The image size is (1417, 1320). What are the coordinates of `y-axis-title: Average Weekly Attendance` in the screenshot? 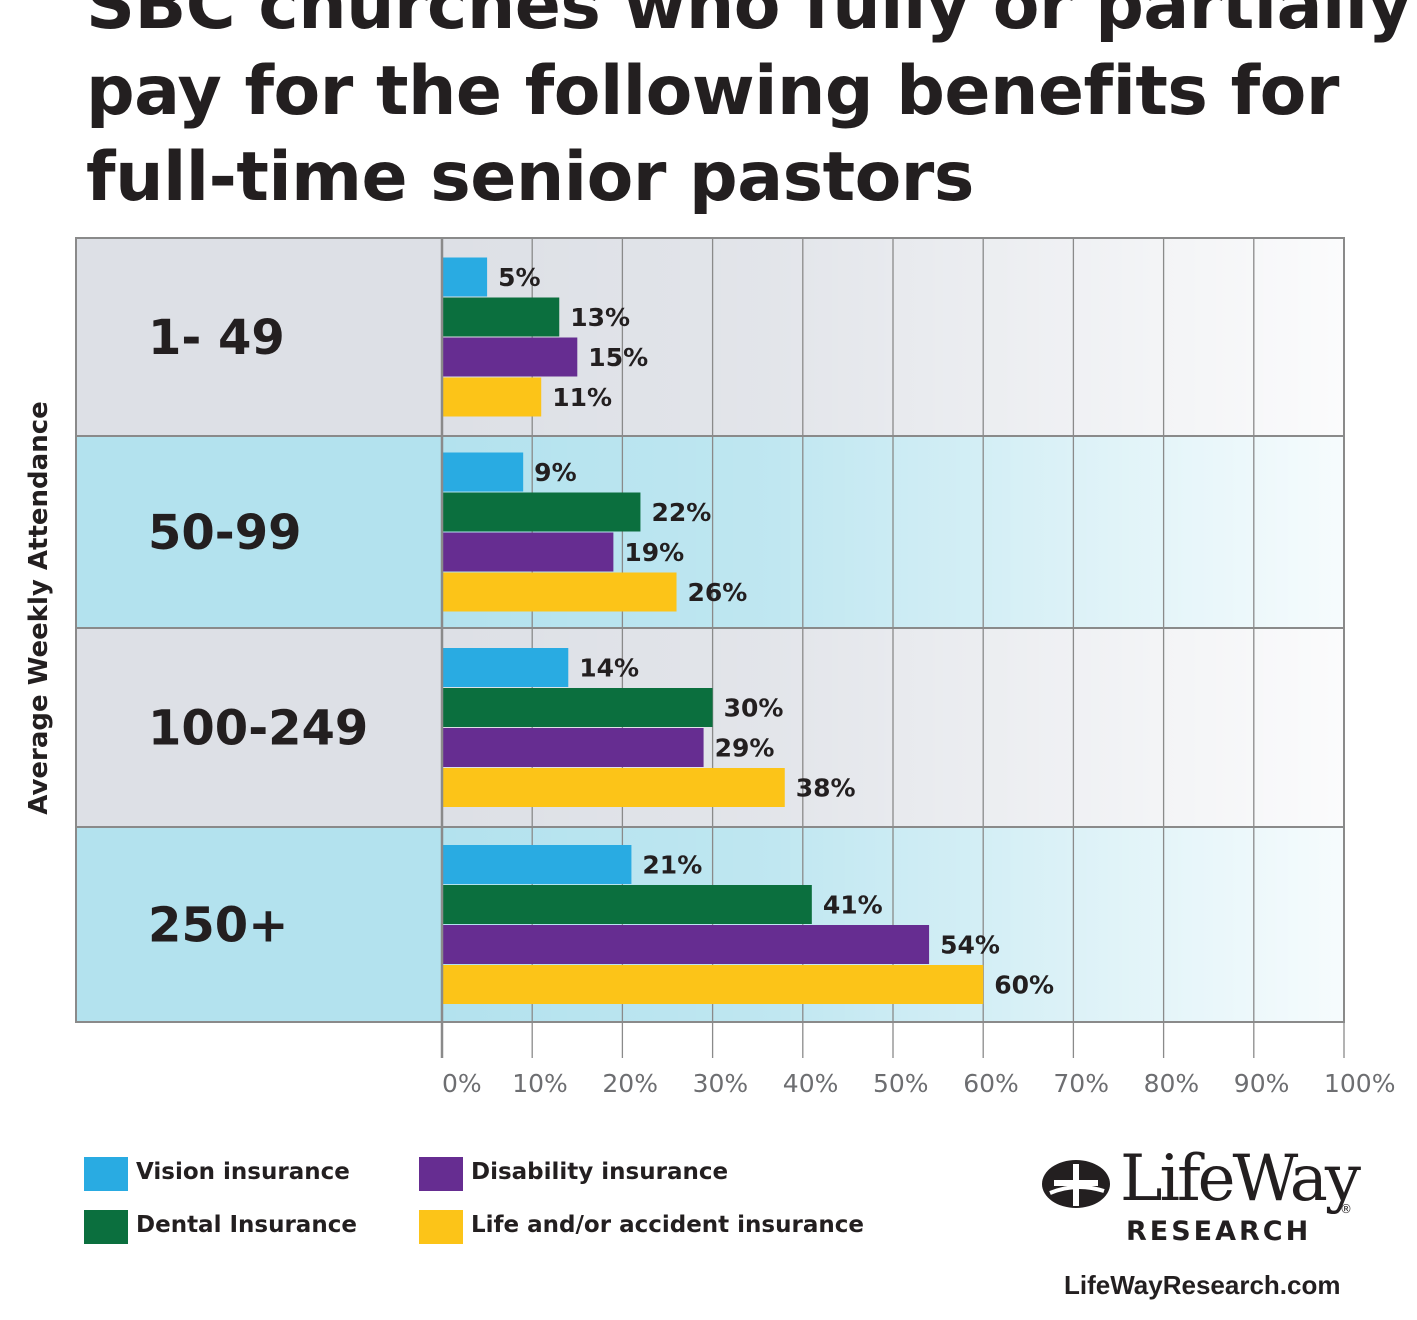 It's located at (39, 608).